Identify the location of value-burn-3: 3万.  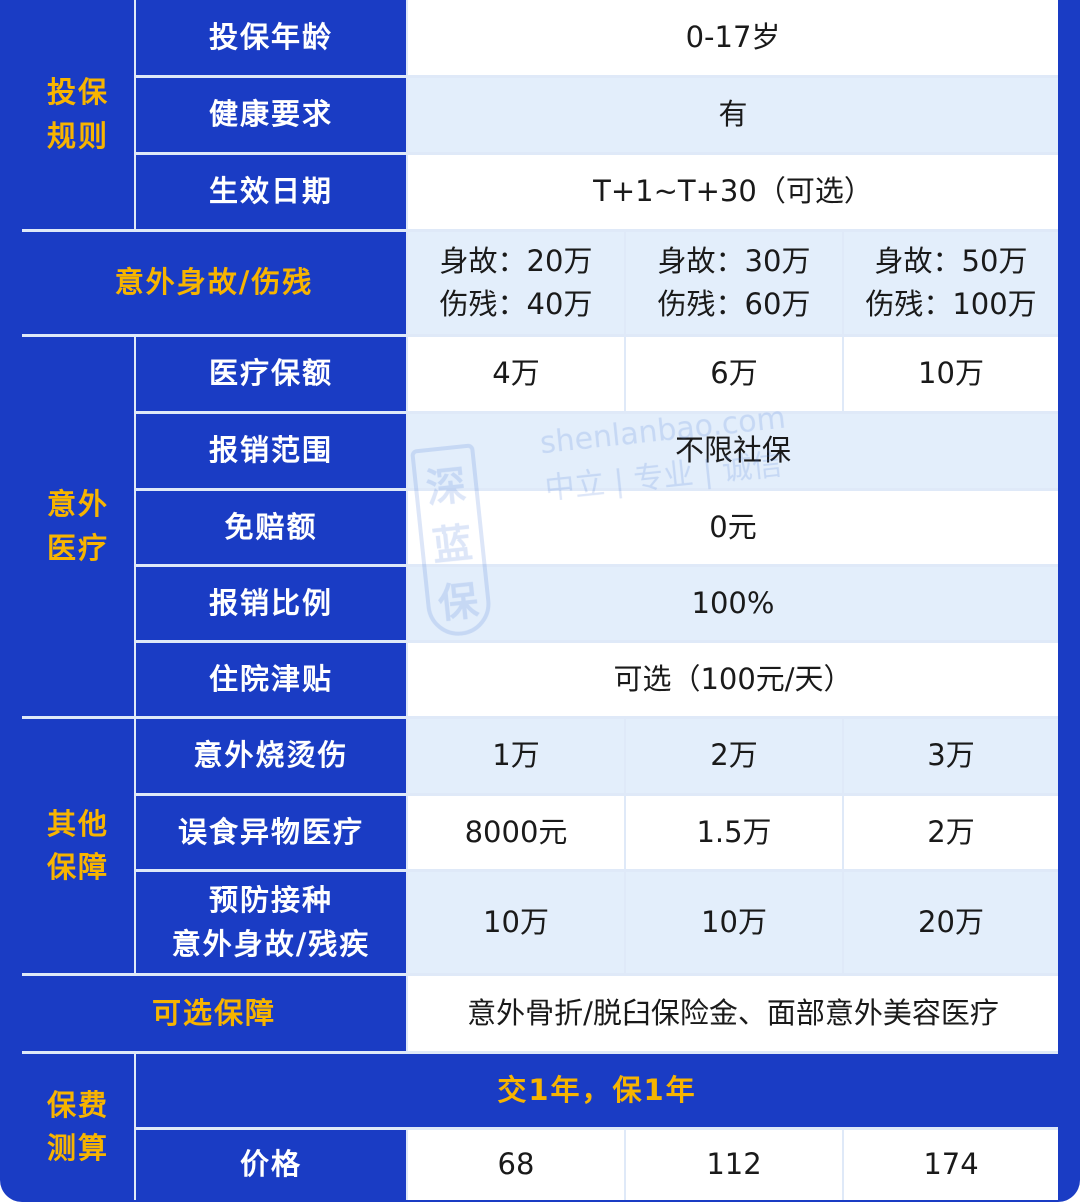
(951, 756).